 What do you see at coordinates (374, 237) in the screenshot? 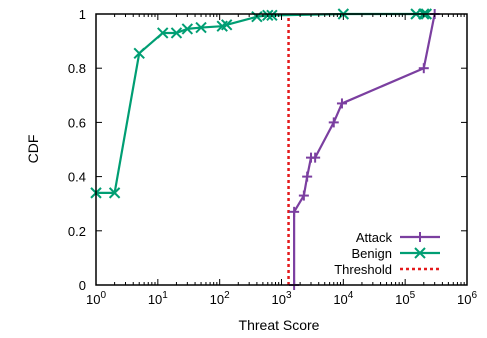
I see `legend-label-attack: Attack` at bounding box center [374, 237].